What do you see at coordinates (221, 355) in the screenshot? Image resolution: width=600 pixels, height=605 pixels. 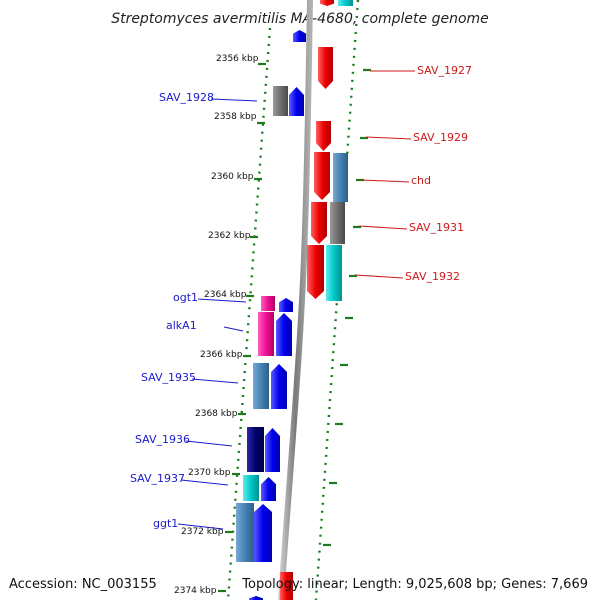 I see `kbp-label: 2366 kbp` at bounding box center [221, 355].